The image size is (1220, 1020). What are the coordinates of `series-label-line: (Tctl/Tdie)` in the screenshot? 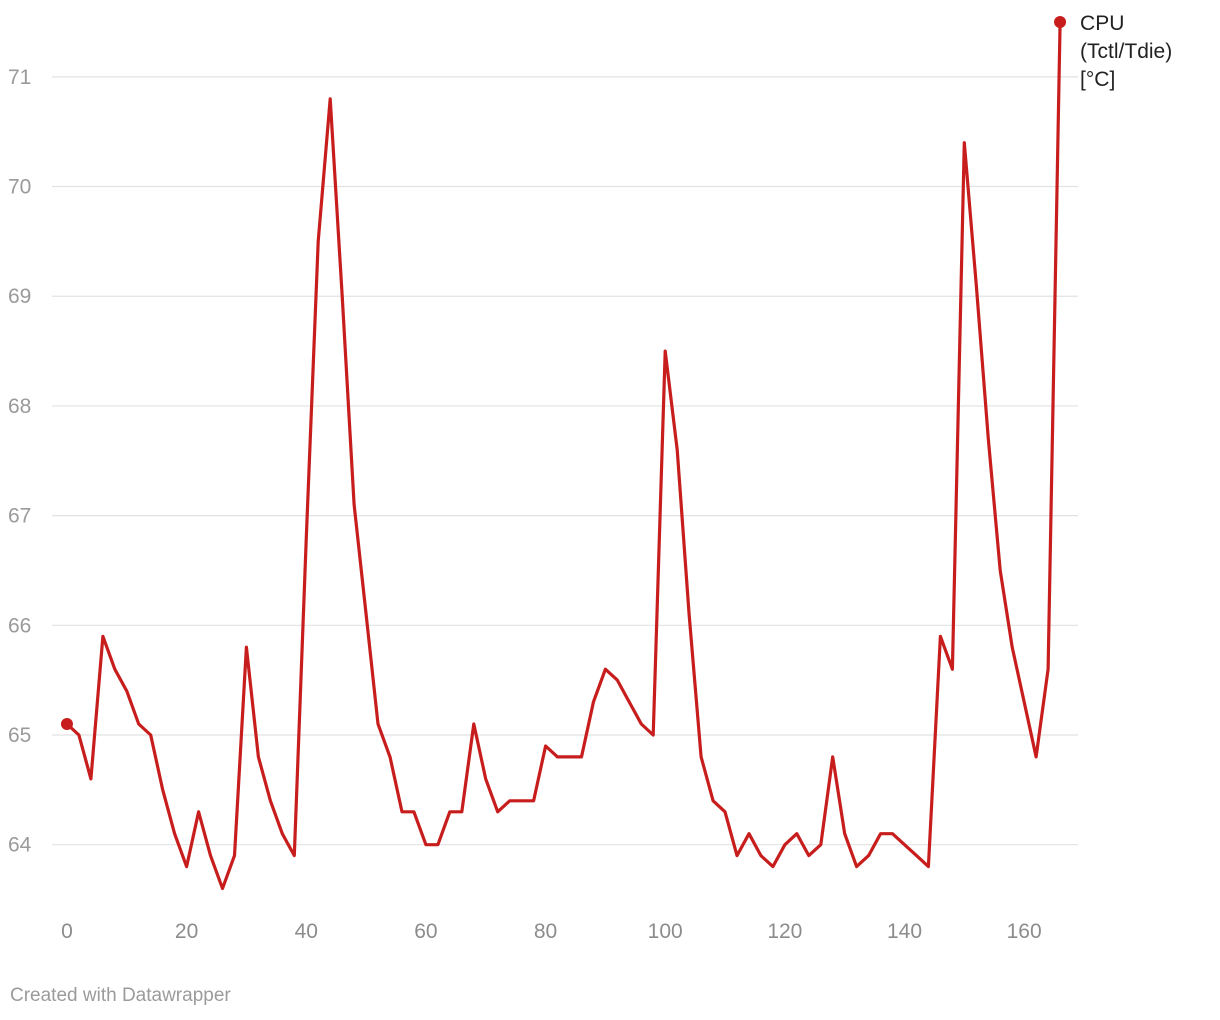 It's located at (1126, 51).